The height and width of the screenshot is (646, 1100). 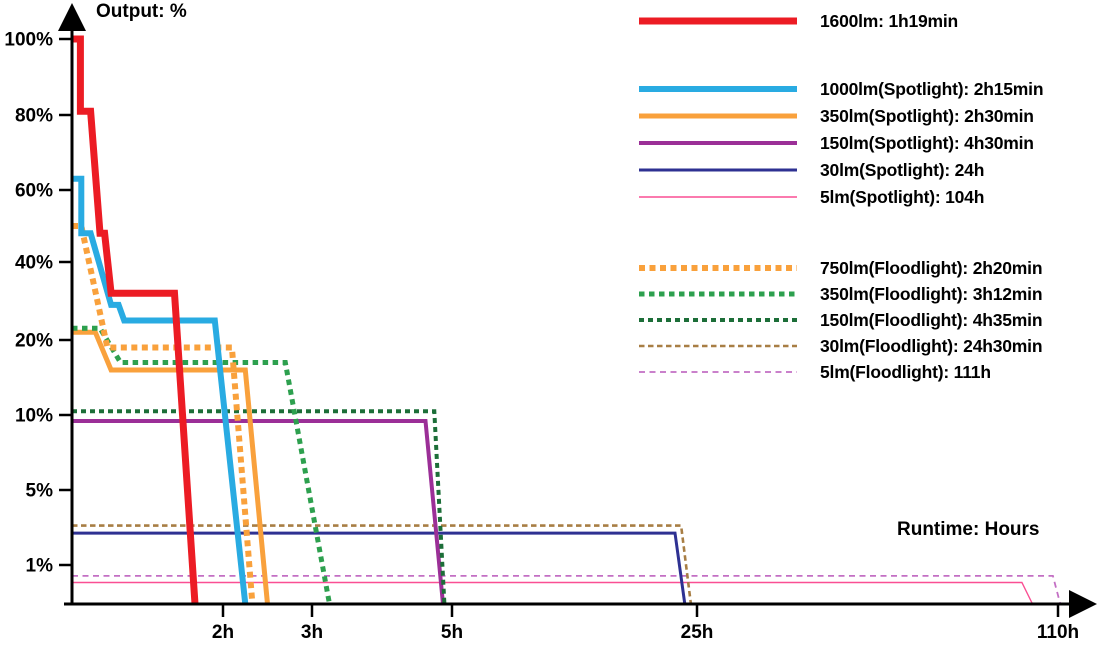 What do you see at coordinates (34, 416) in the screenshot?
I see `y-tick-label-10%: 10%` at bounding box center [34, 416].